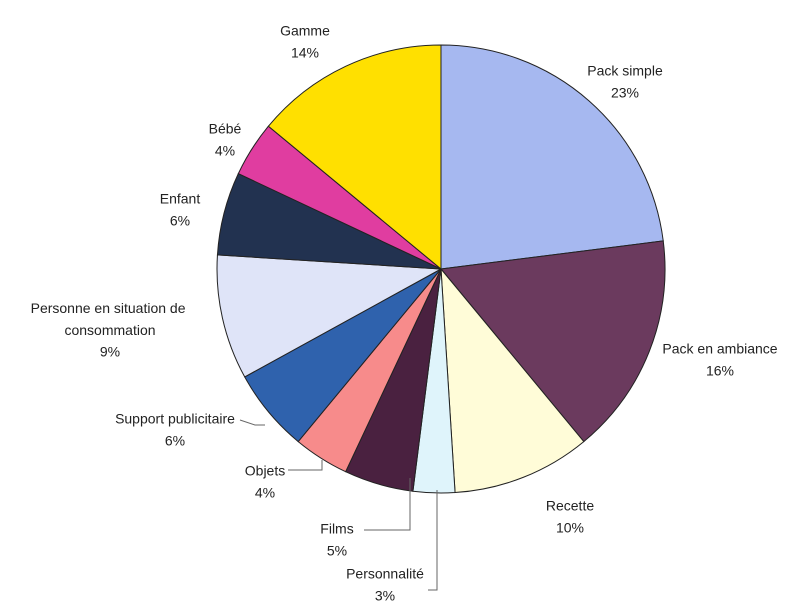  What do you see at coordinates (110, 319) in the screenshot?
I see `slice-label: Personne en situation de consommation` at bounding box center [110, 319].